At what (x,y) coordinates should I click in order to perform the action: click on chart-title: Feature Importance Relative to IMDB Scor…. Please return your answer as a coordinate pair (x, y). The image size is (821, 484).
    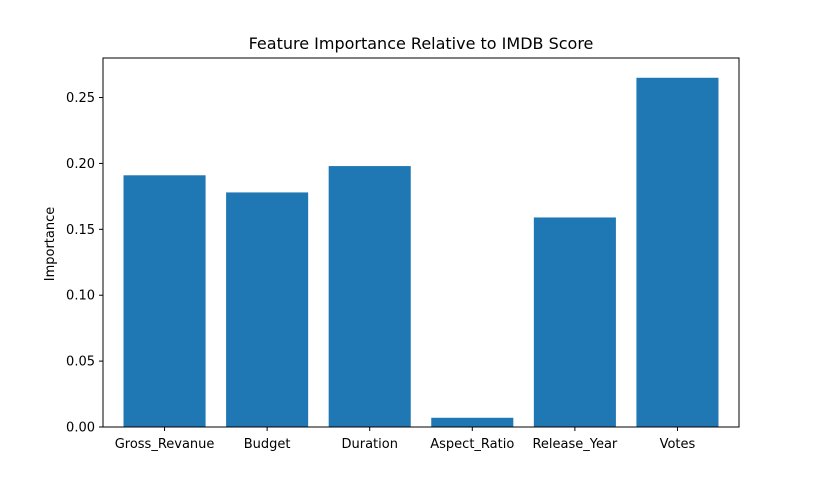
    Looking at the image, I should click on (421, 43).